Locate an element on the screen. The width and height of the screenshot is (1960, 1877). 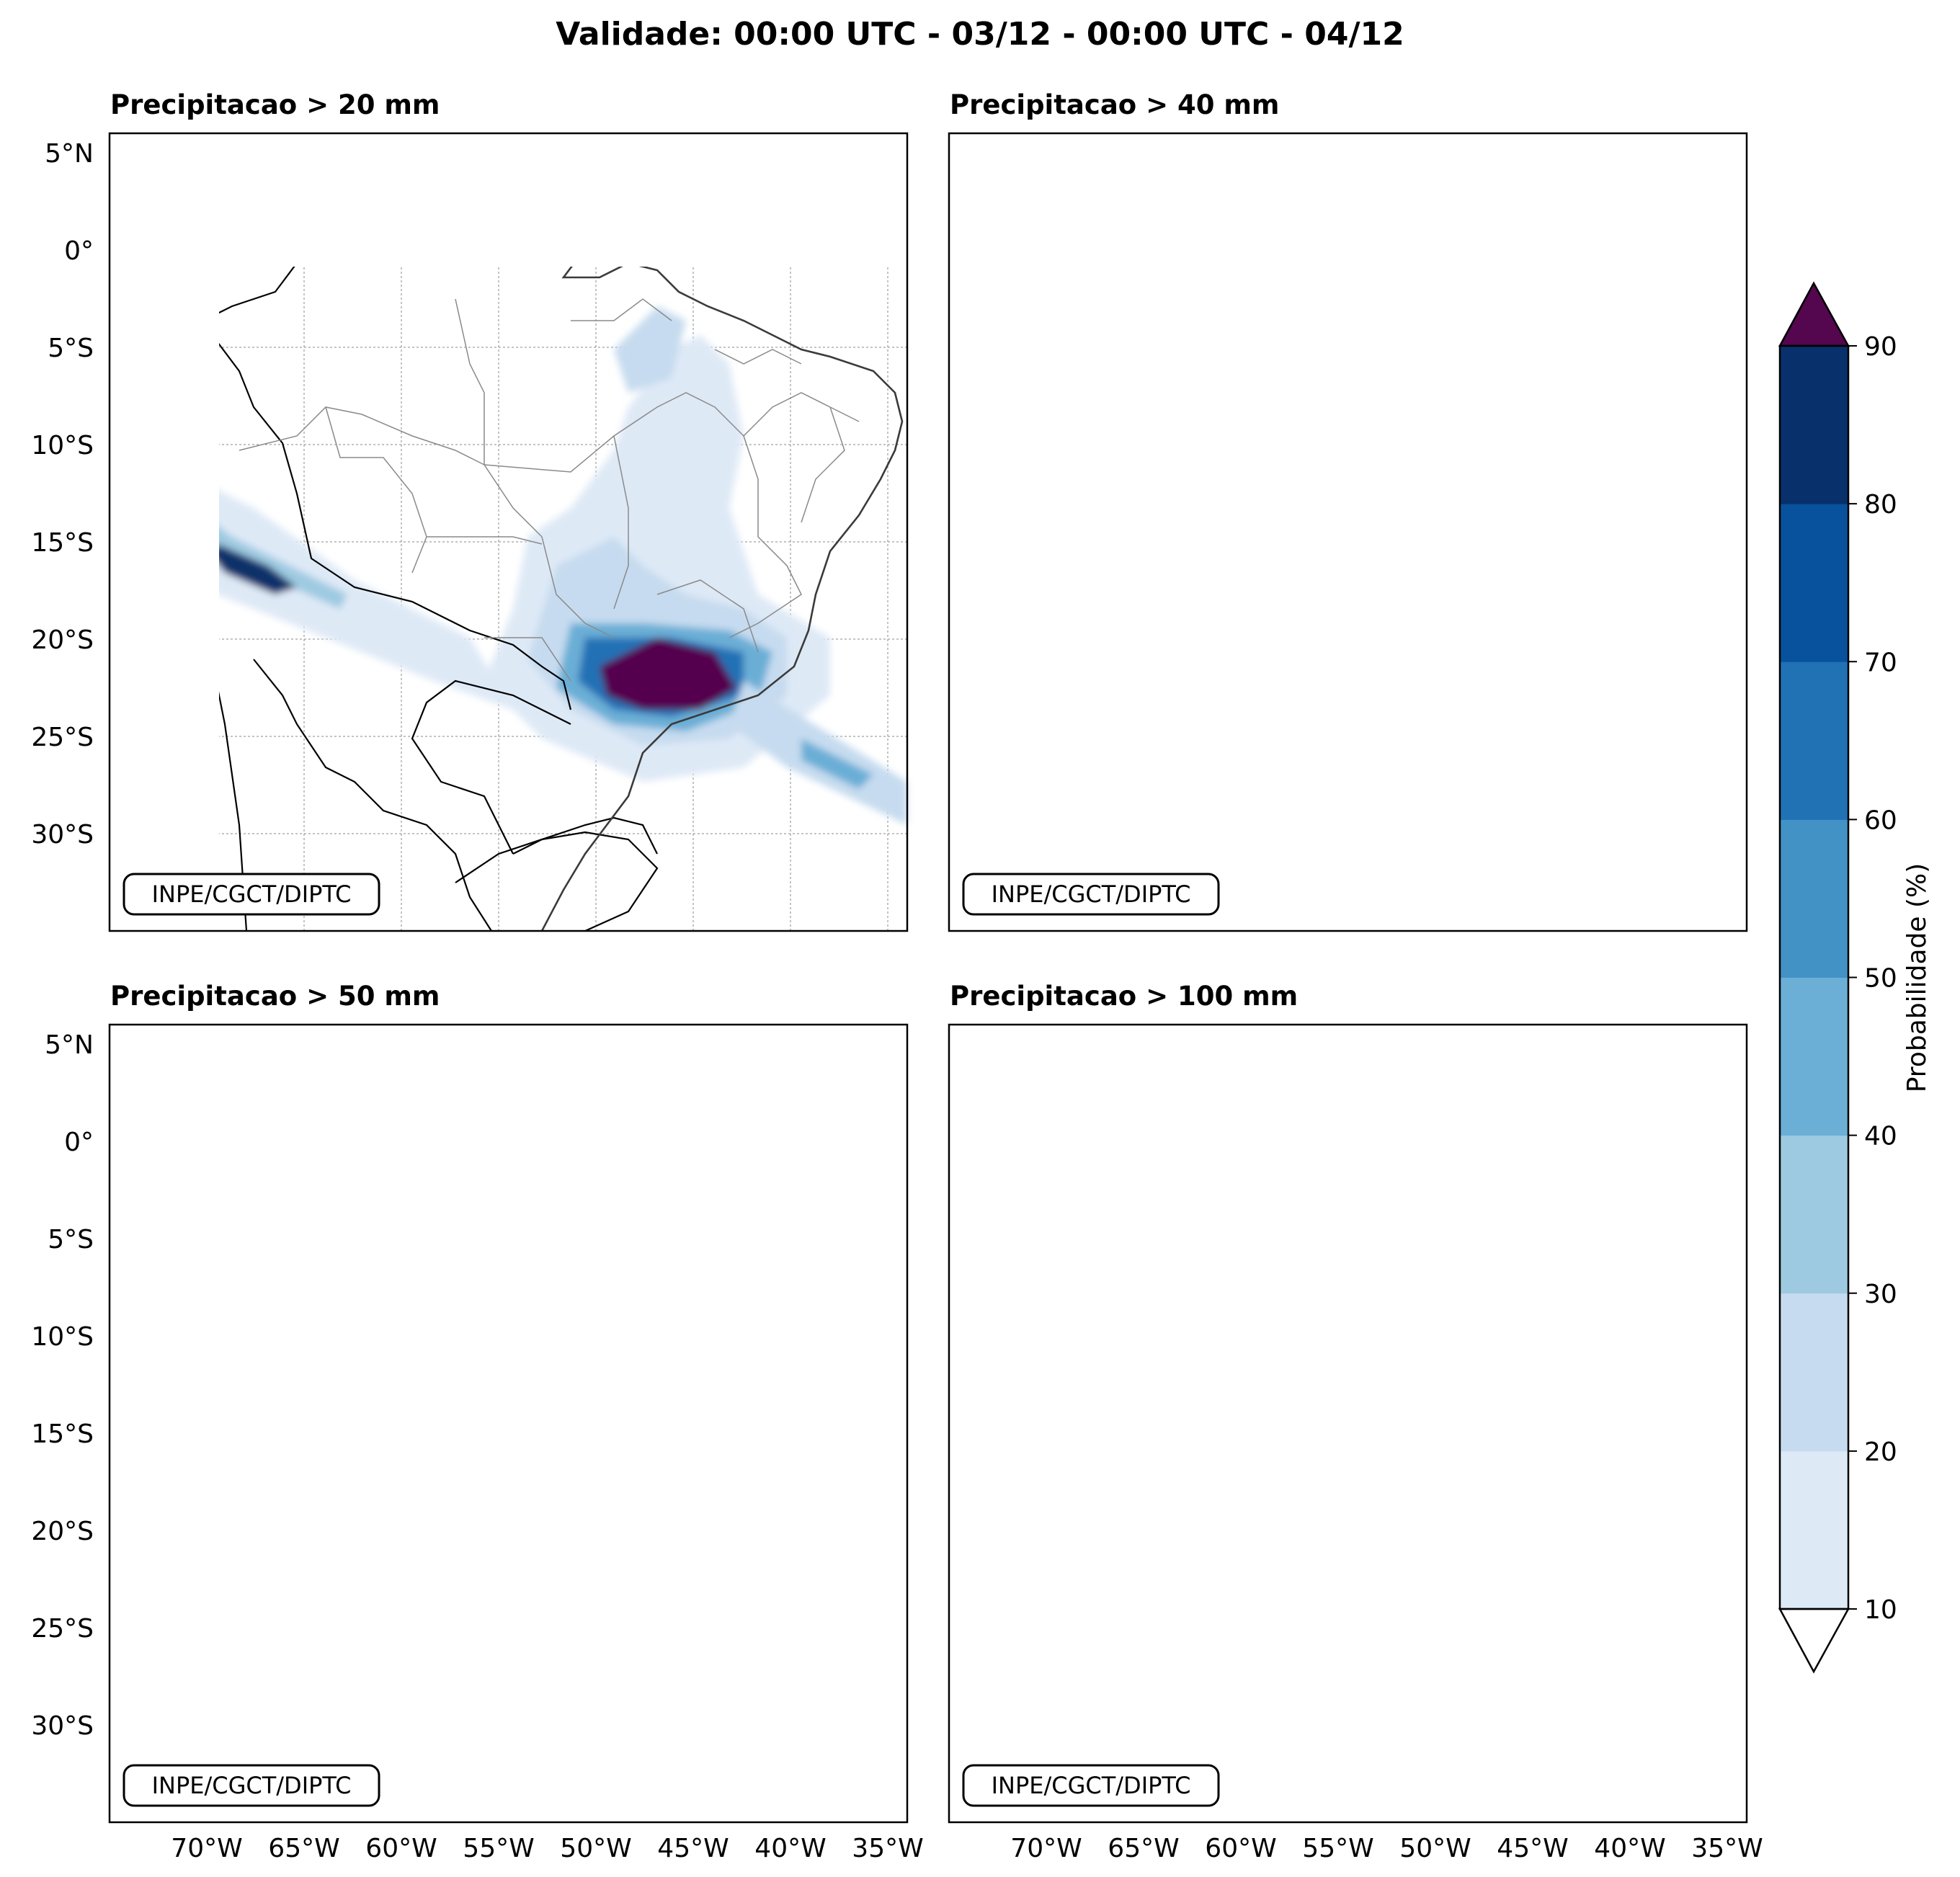
colorbar-tick-label: 60 is located at coordinates (1880, 820).